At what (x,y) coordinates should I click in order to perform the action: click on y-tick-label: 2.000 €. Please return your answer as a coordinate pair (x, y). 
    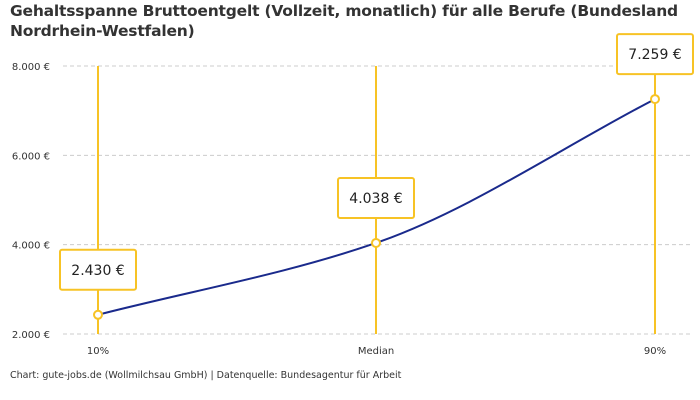
    Looking at the image, I should click on (31, 335).